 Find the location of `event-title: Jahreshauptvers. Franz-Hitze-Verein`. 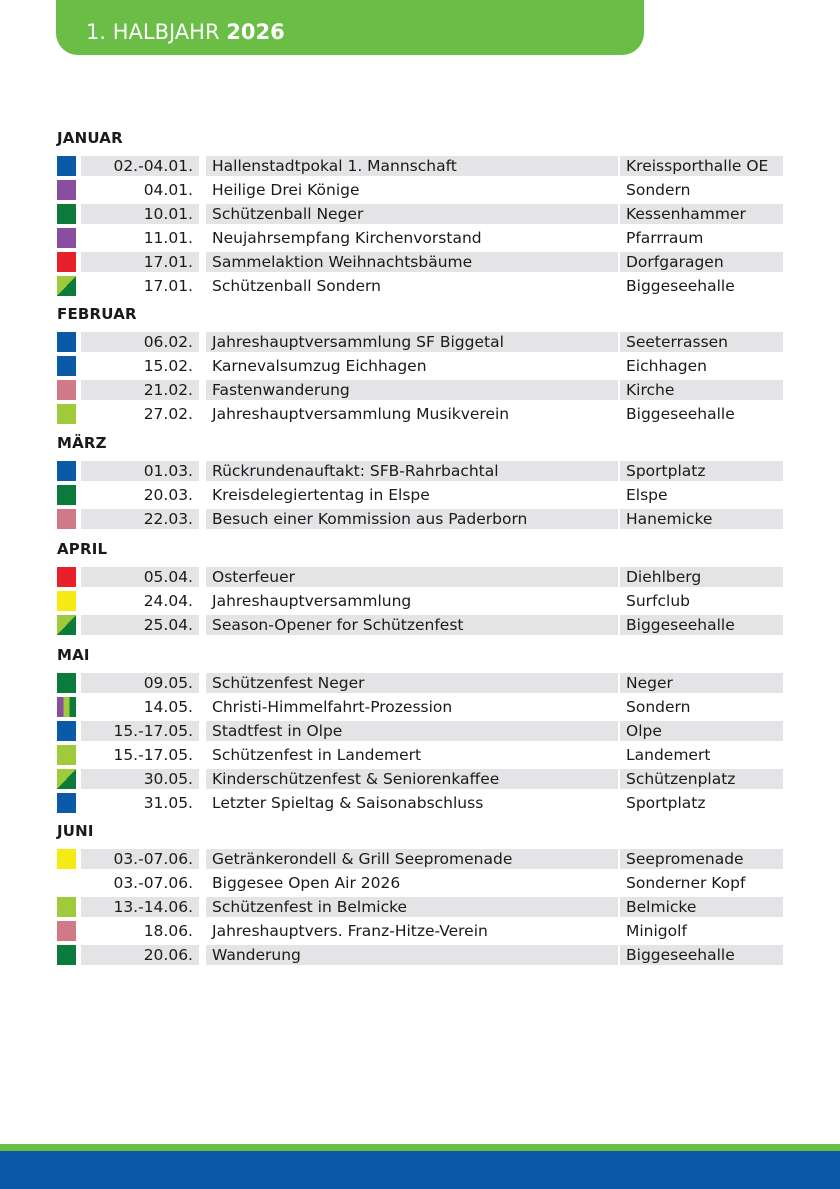

event-title: Jahreshauptvers. Franz-Hitze-Verein is located at coordinates (350, 931).